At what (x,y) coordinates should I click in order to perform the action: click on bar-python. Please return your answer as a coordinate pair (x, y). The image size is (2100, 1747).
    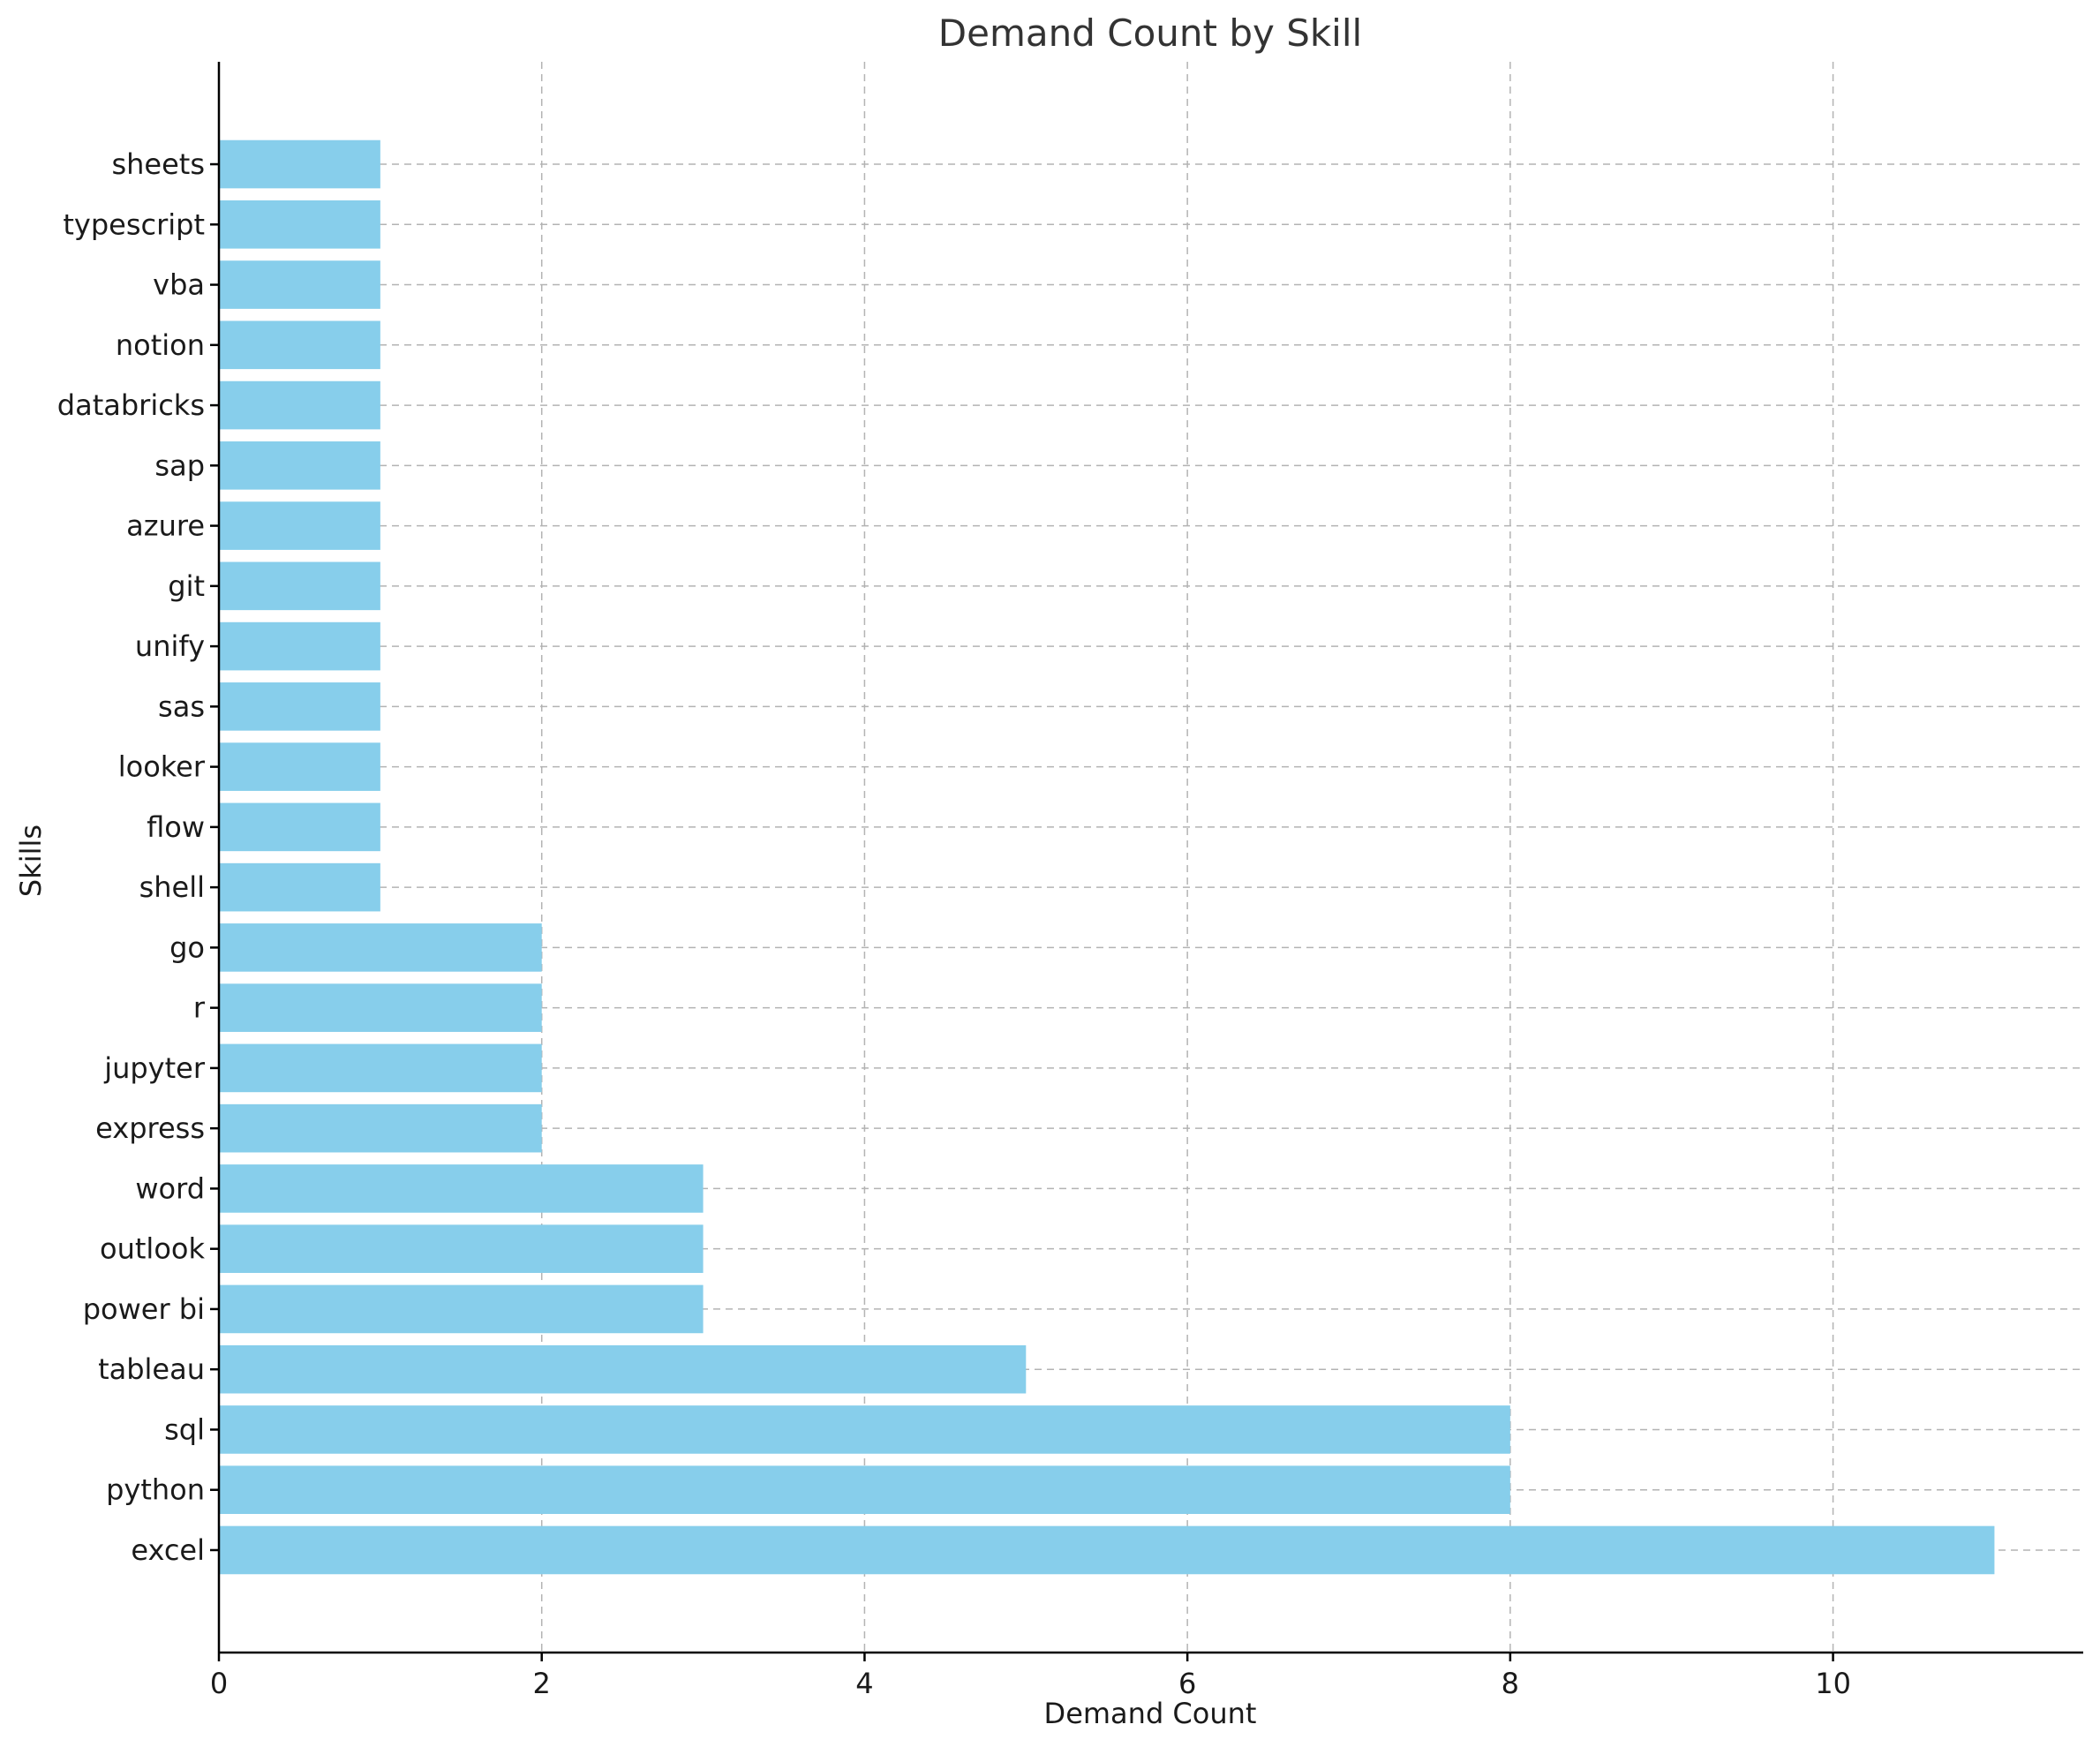
    Looking at the image, I should click on (864, 1490).